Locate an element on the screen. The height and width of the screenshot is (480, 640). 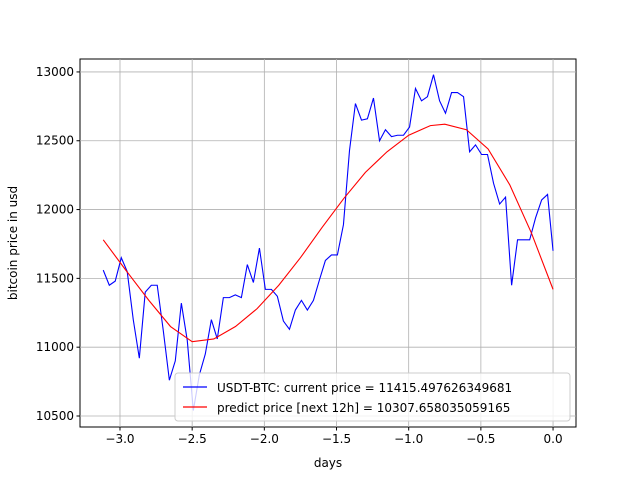
y-tick-label: 13000 is located at coordinates (55, 72).